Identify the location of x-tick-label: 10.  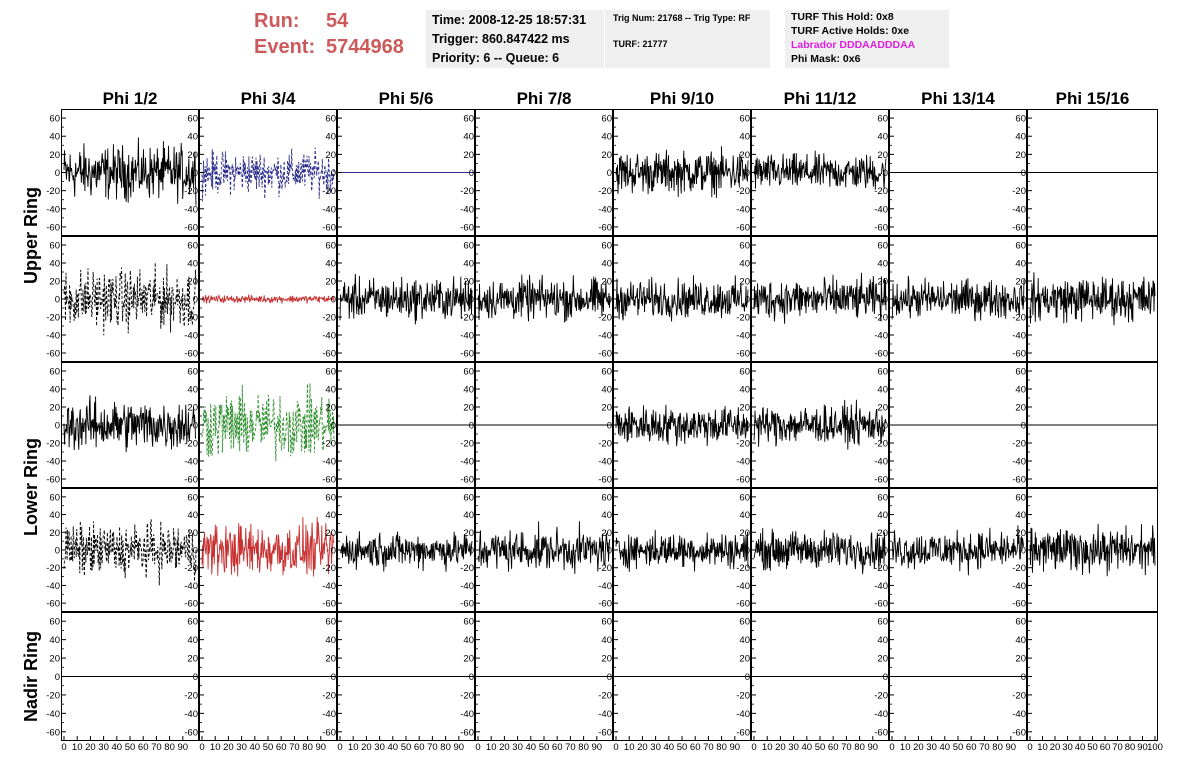
(353, 747).